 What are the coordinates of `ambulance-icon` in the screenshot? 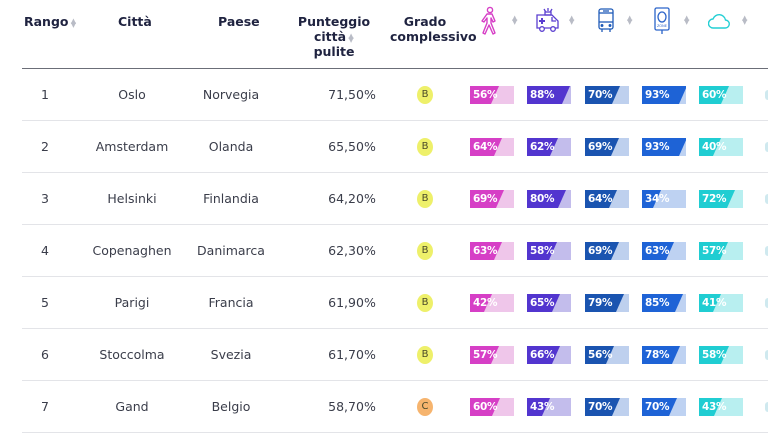 It's located at (547, 20).